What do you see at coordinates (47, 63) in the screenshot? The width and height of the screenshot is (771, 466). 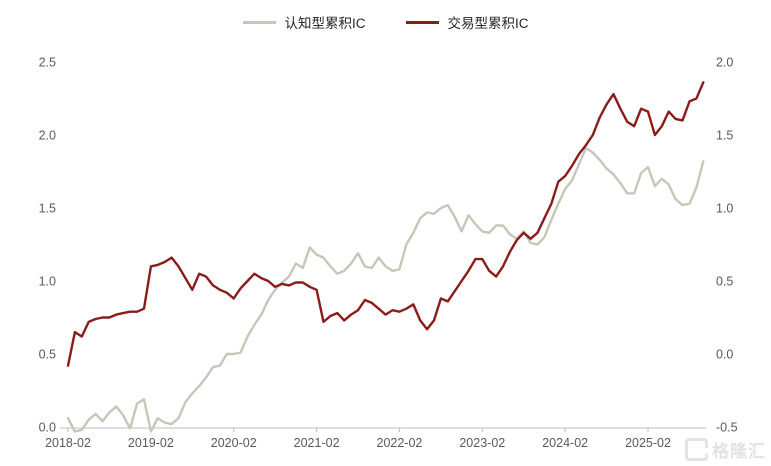 I see `svg-text: 2.5` at bounding box center [47, 63].